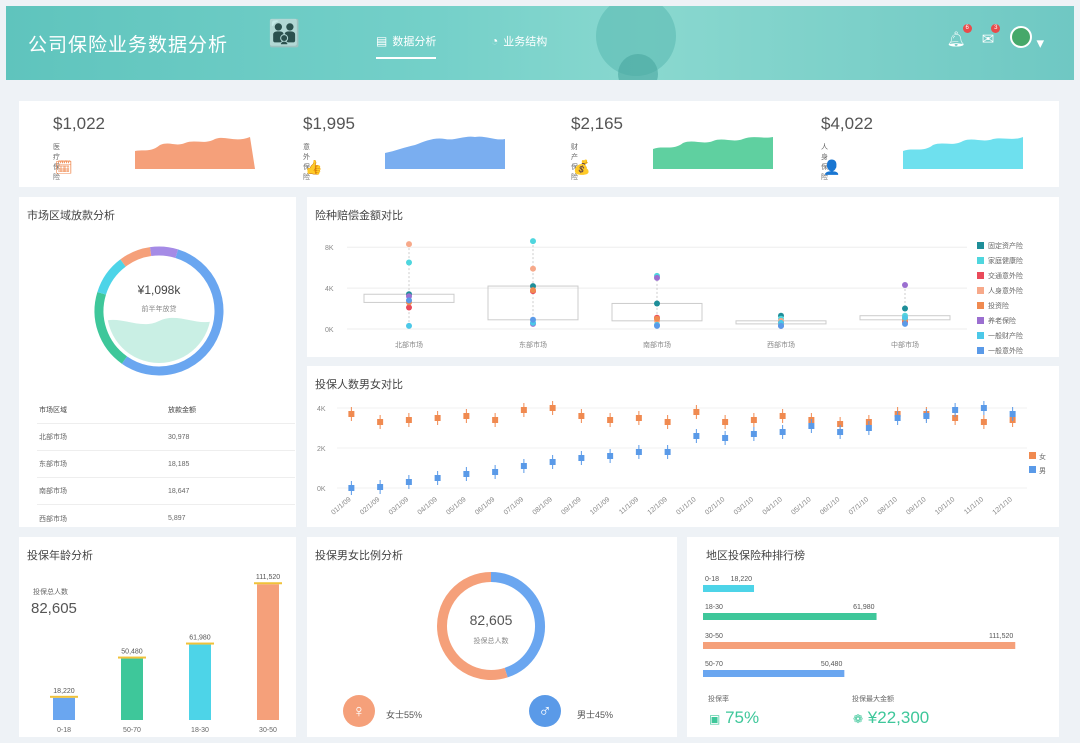 The image size is (1080, 743). What do you see at coordinates (533, 344) in the screenshot?
I see `x-tick-label: 东部市场` at bounding box center [533, 344].